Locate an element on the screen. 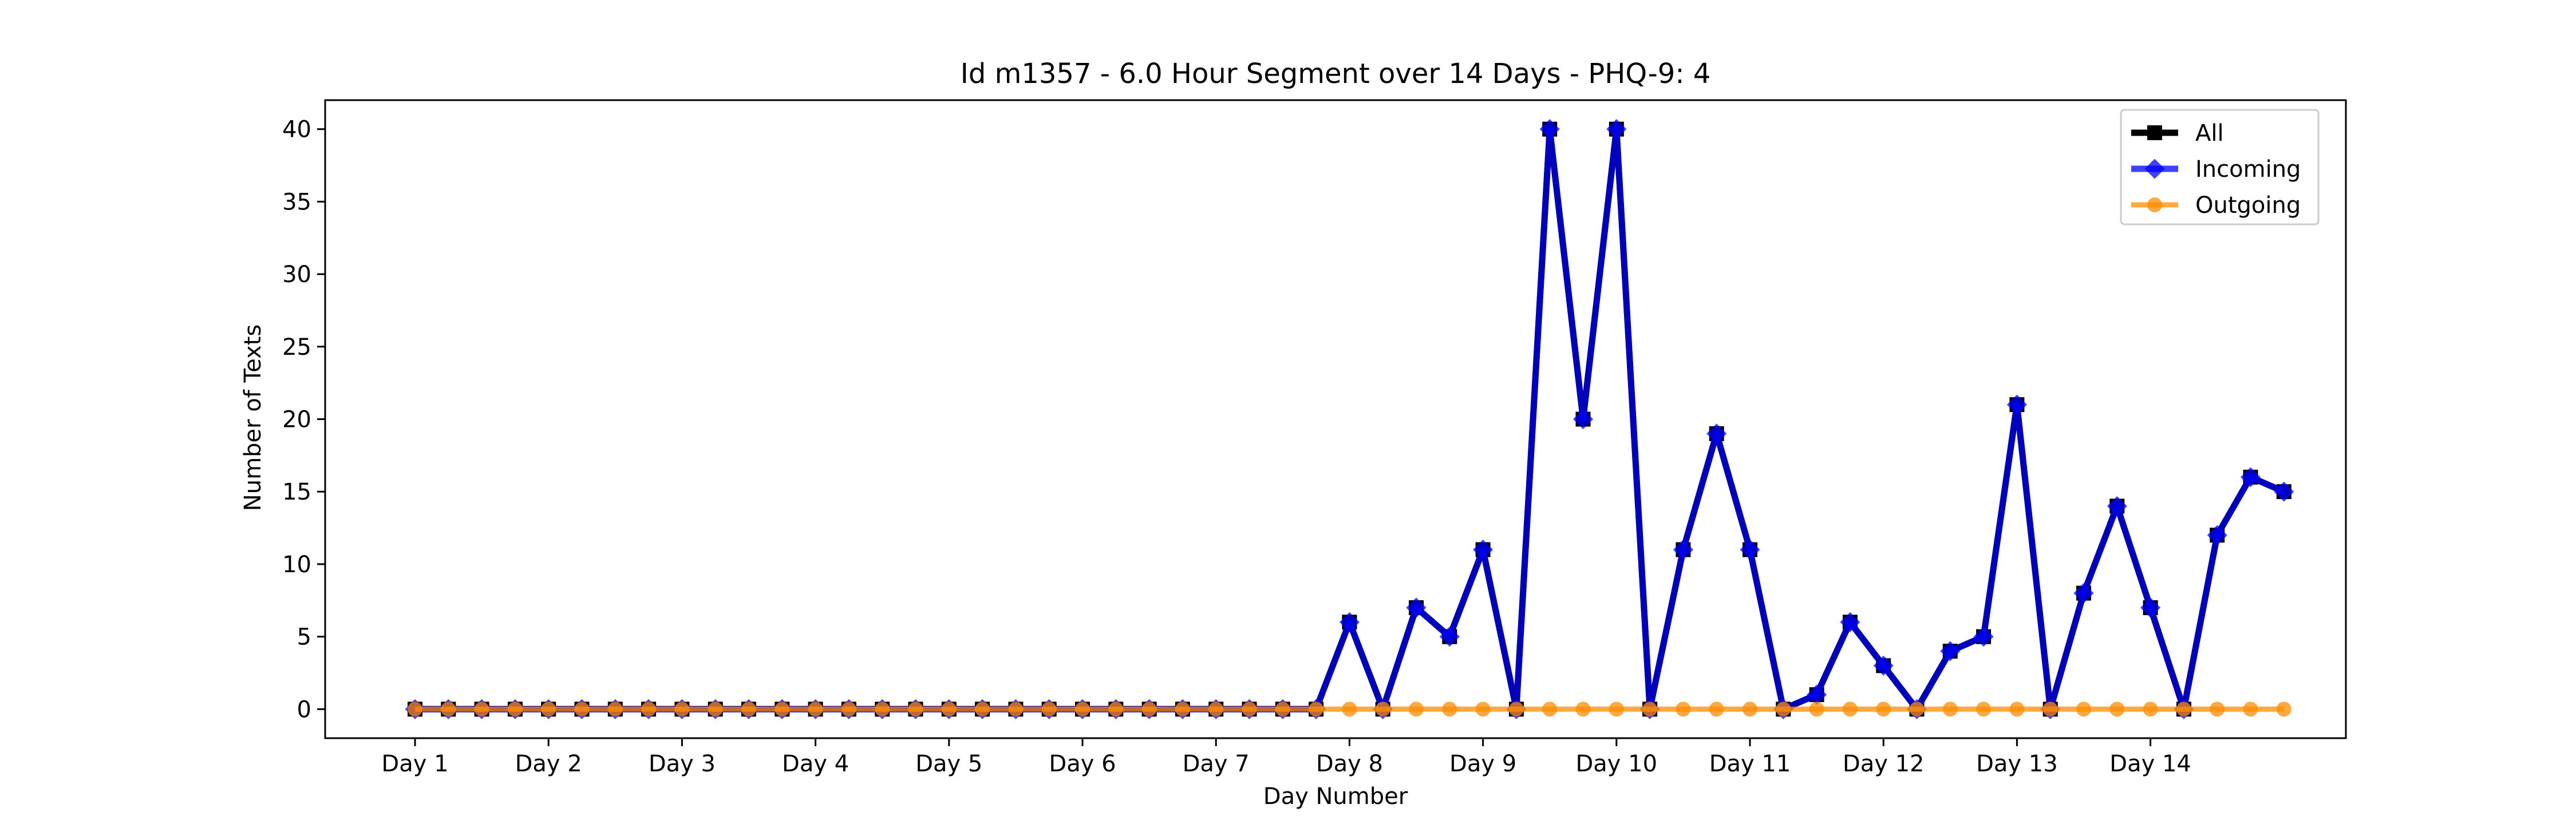 The image size is (2576, 824). y-tick-label: 0 is located at coordinates (304, 709).